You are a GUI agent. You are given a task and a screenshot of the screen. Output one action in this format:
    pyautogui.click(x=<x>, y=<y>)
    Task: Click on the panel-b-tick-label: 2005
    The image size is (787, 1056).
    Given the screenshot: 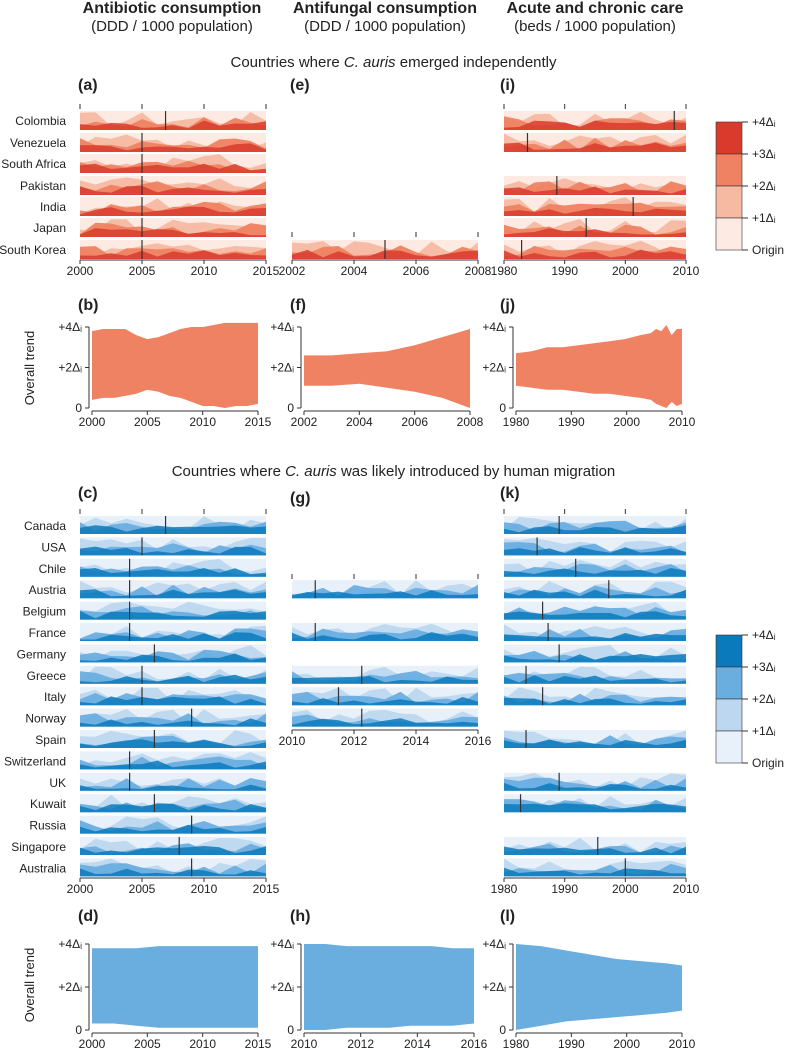 What is the action you would take?
    pyautogui.click(x=147, y=422)
    